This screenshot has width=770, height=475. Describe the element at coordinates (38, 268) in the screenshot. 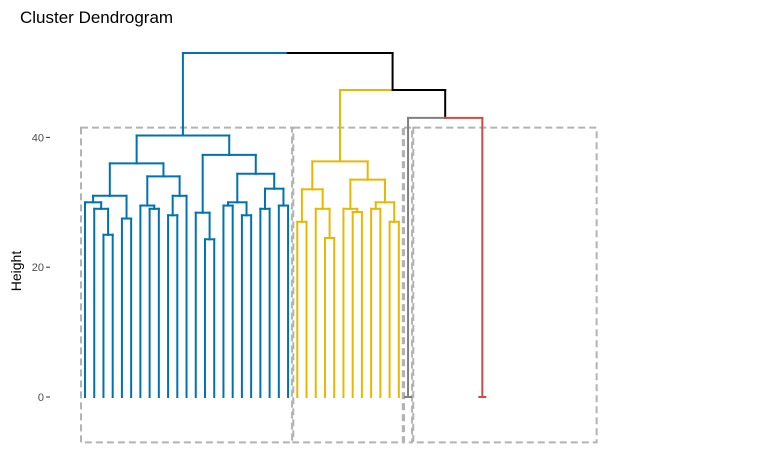

I see `y-tick-label: 20` at that location.